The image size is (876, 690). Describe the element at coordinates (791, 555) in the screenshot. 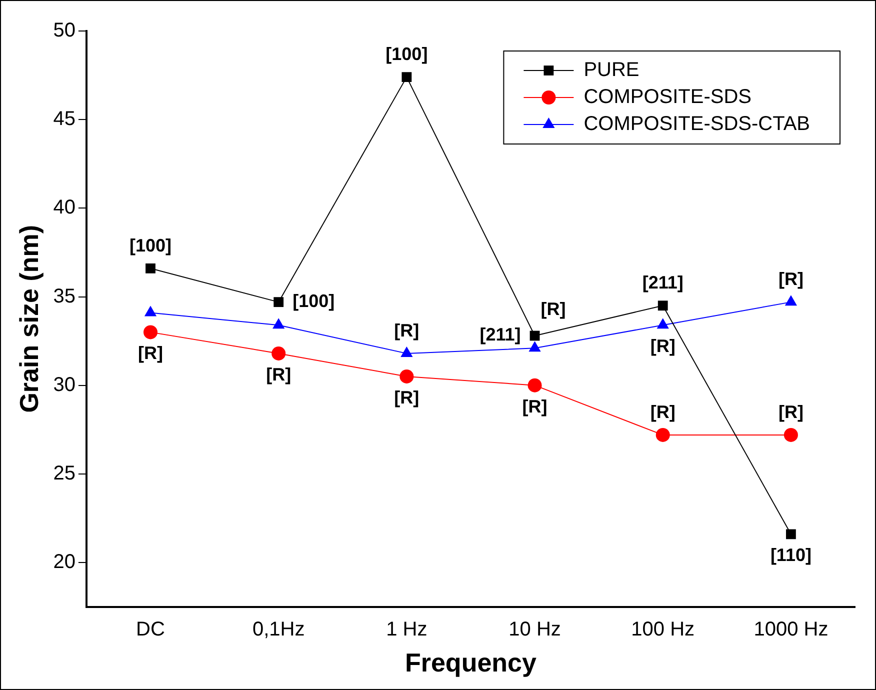

I see `annotation: [110]` at that location.